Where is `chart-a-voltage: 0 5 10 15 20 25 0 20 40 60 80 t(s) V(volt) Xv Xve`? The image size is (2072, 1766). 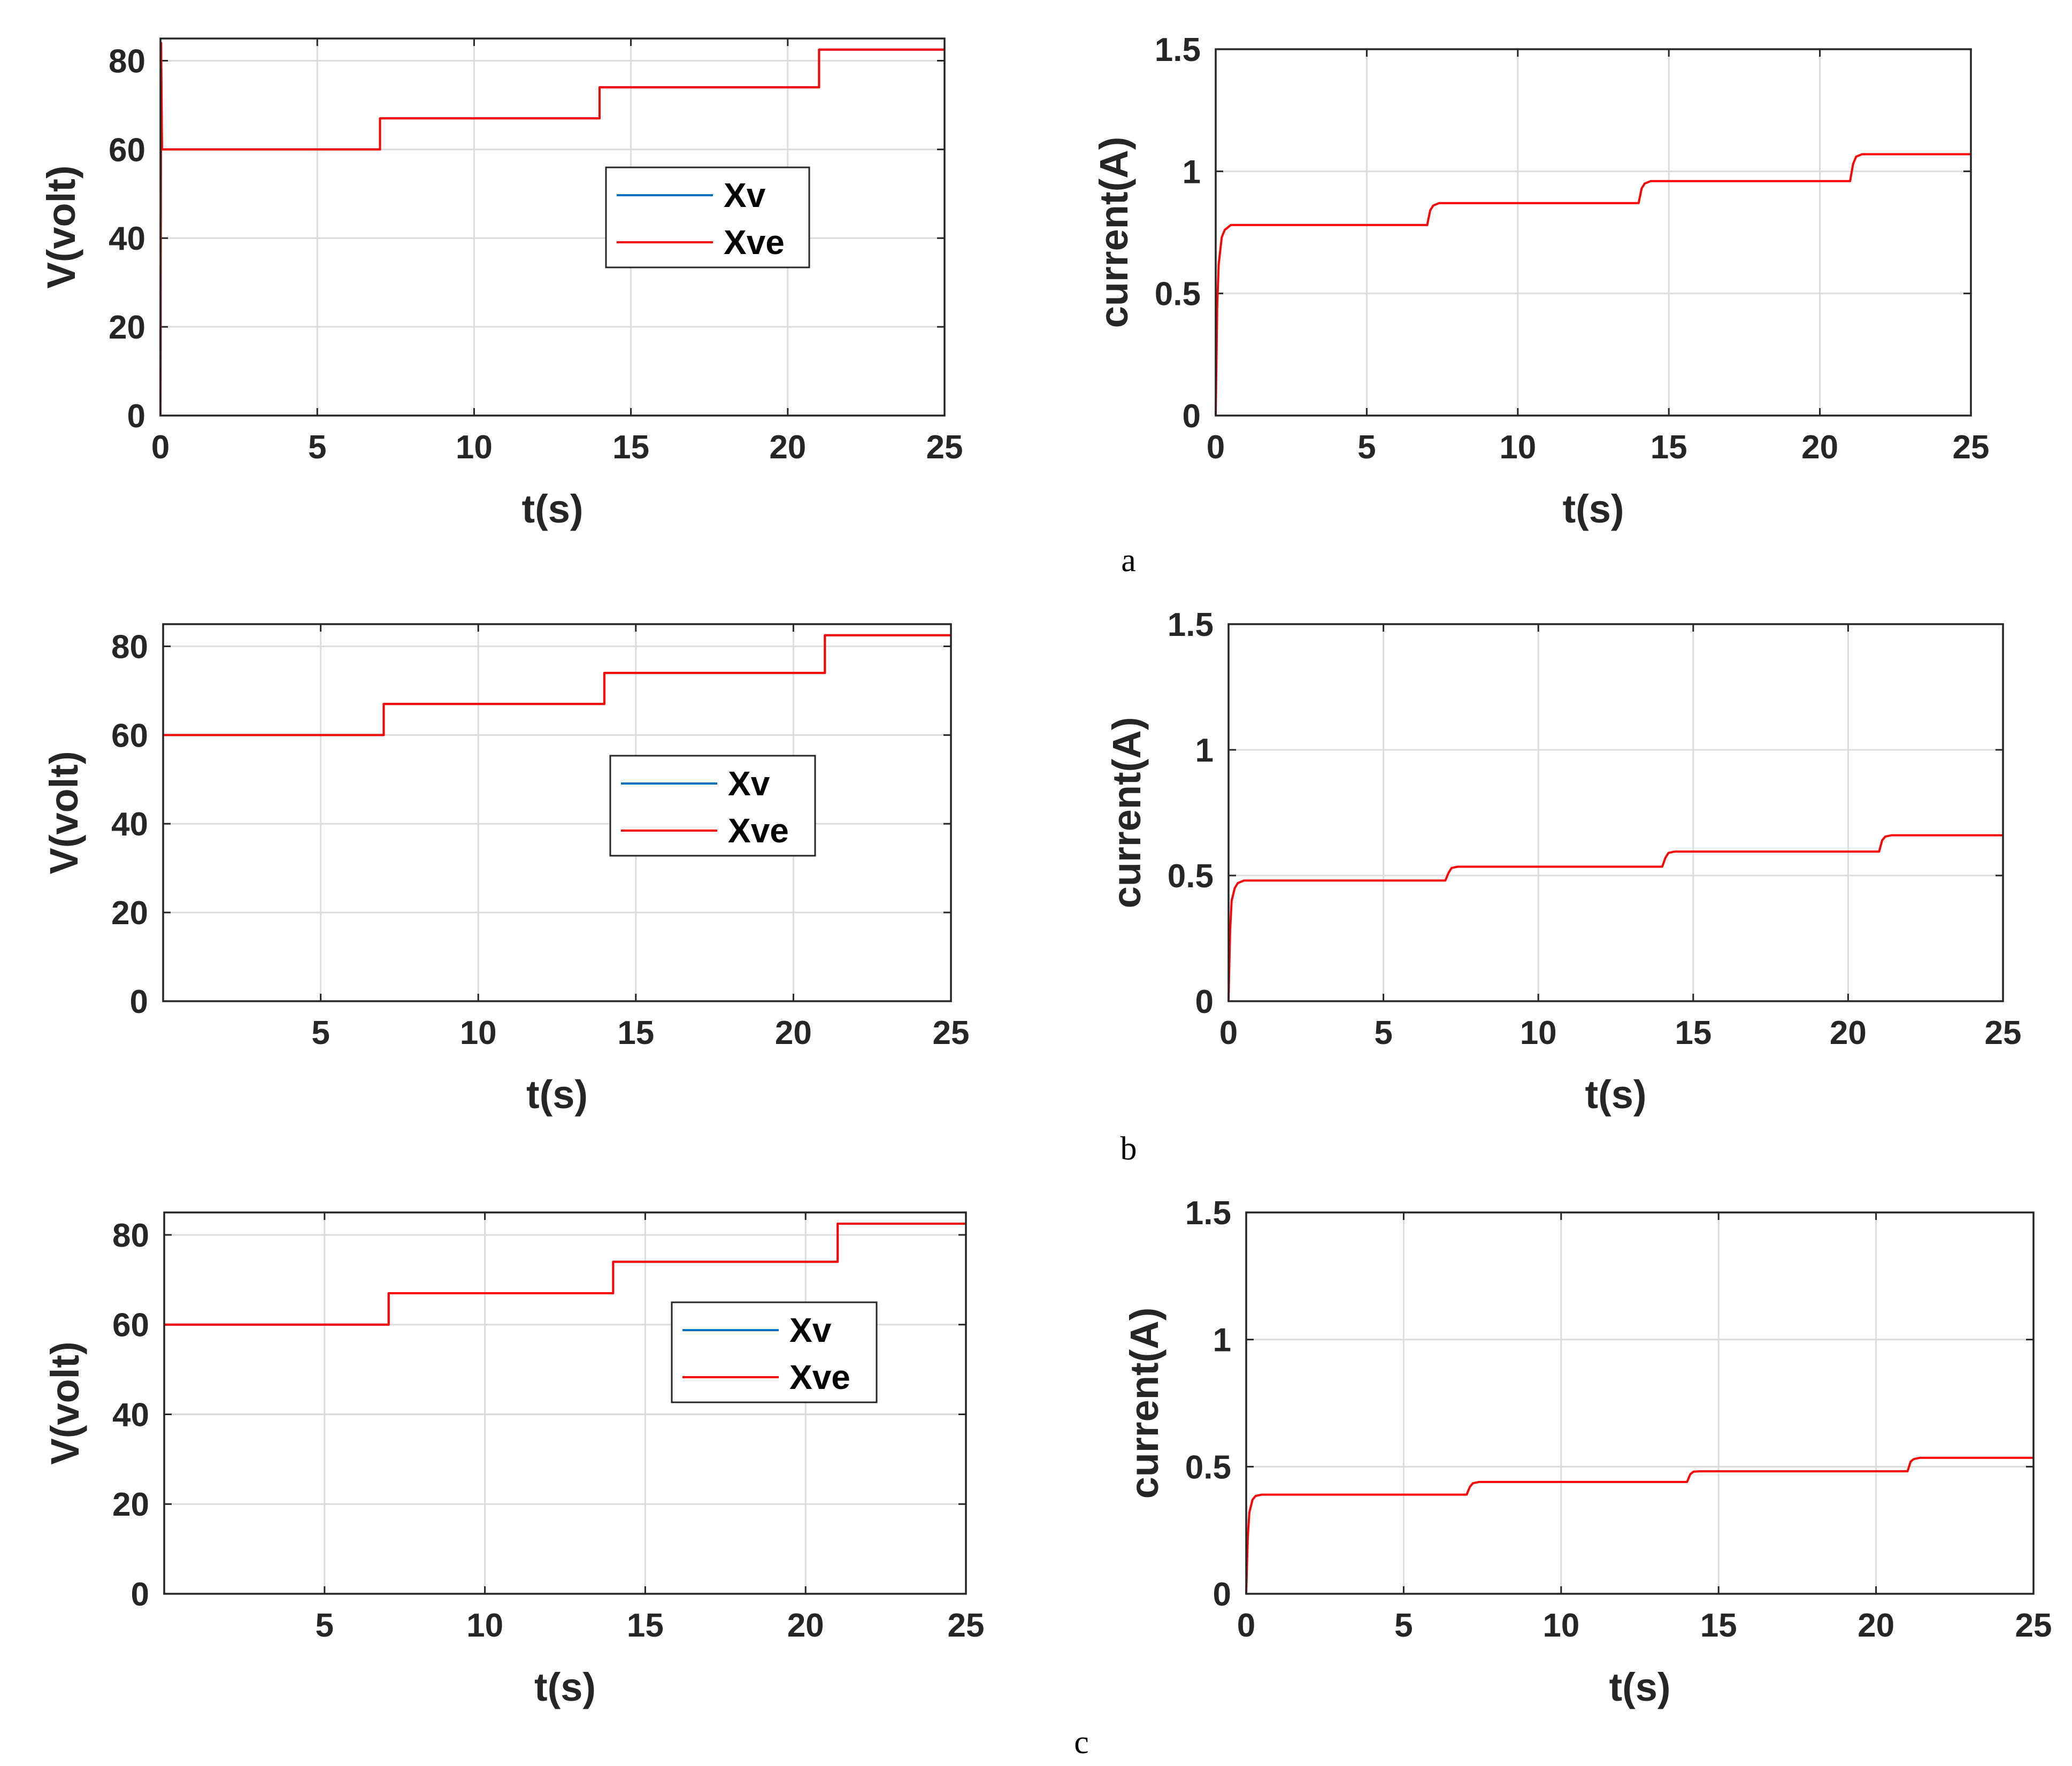
chart-a-voltage: 0 5 10 15 20 25 0 20 40 60 80 t(s) V(volt) Xv Xve is located at coordinates (501, 284).